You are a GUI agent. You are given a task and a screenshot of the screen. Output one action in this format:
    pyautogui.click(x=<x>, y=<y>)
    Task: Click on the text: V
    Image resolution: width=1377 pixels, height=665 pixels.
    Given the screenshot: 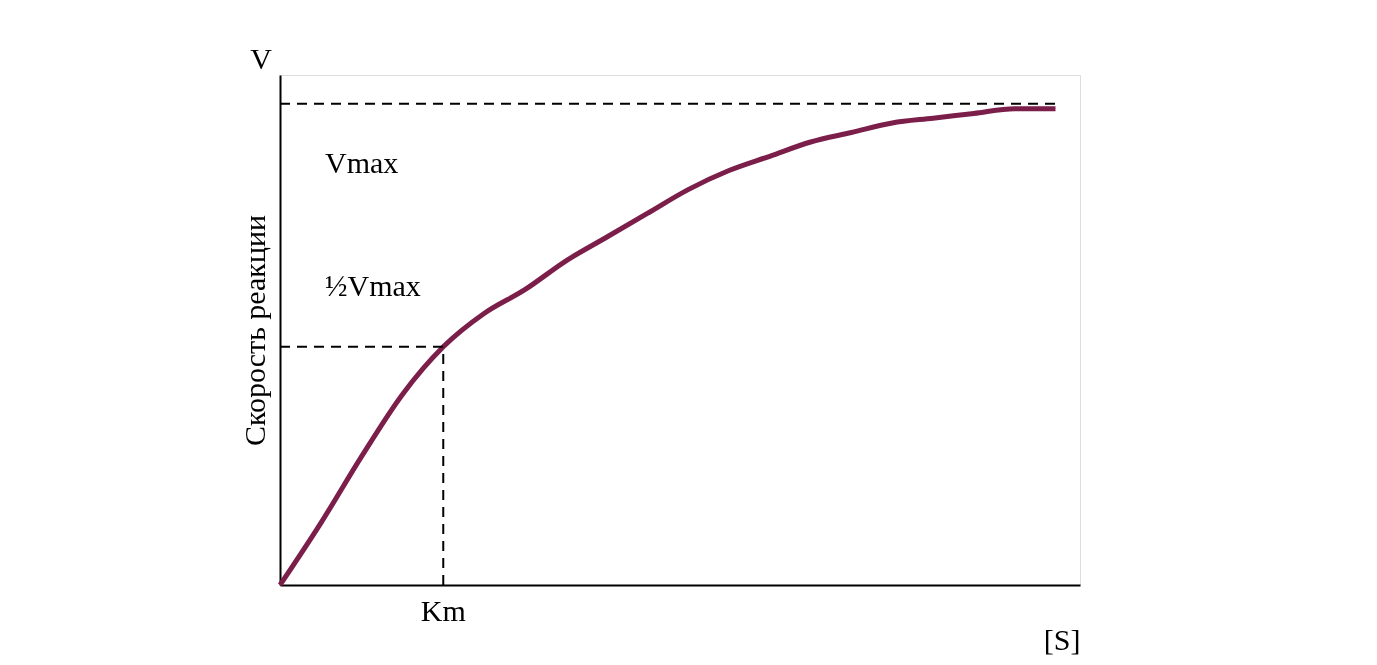 What is the action you would take?
    pyautogui.click(x=261, y=58)
    